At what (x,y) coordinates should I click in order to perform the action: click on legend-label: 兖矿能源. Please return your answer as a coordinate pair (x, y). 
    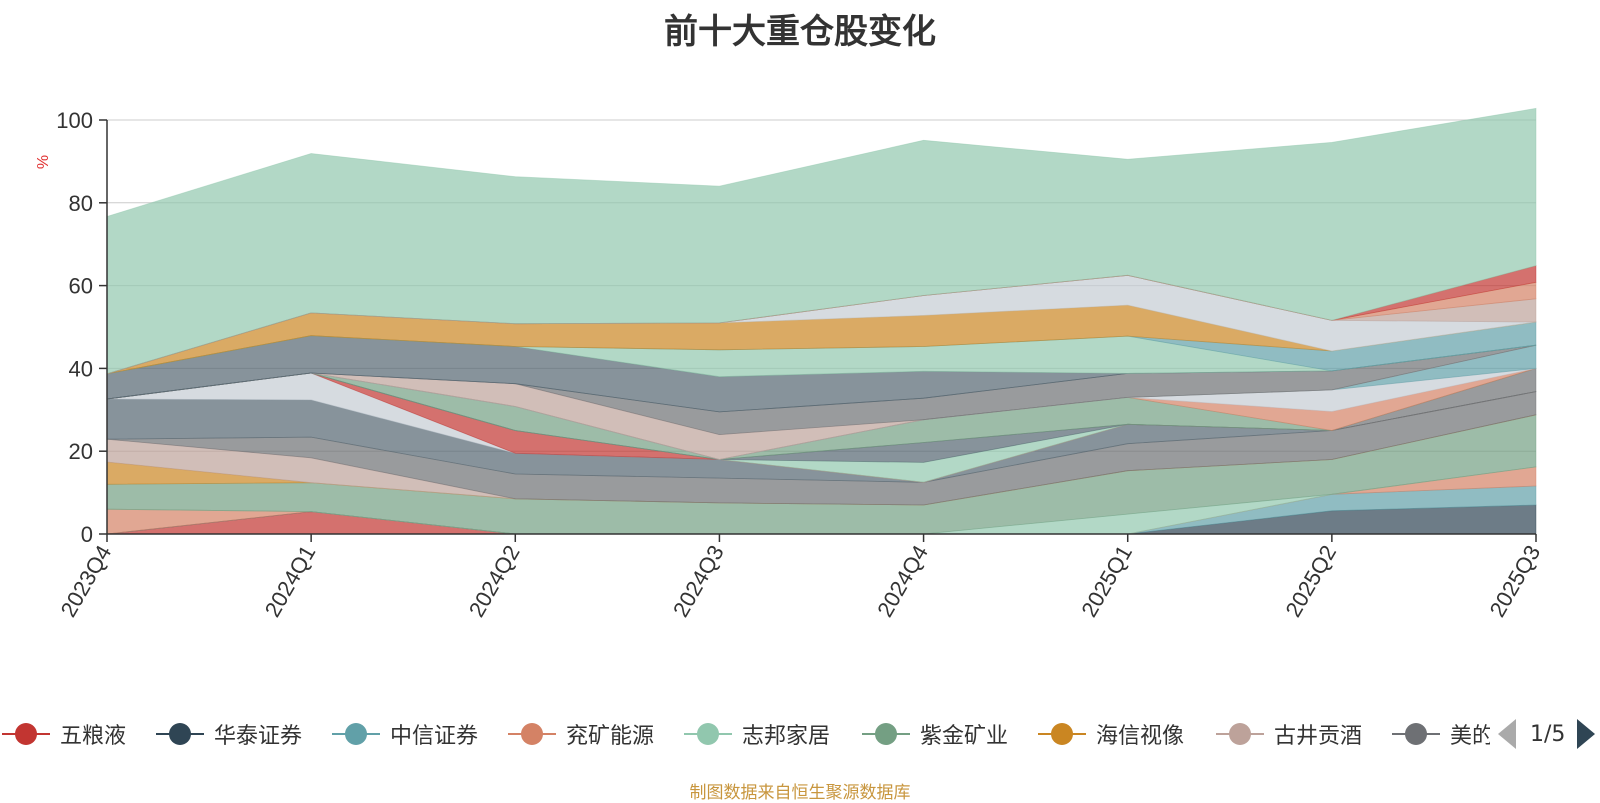
    Looking at the image, I should click on (610, 736).